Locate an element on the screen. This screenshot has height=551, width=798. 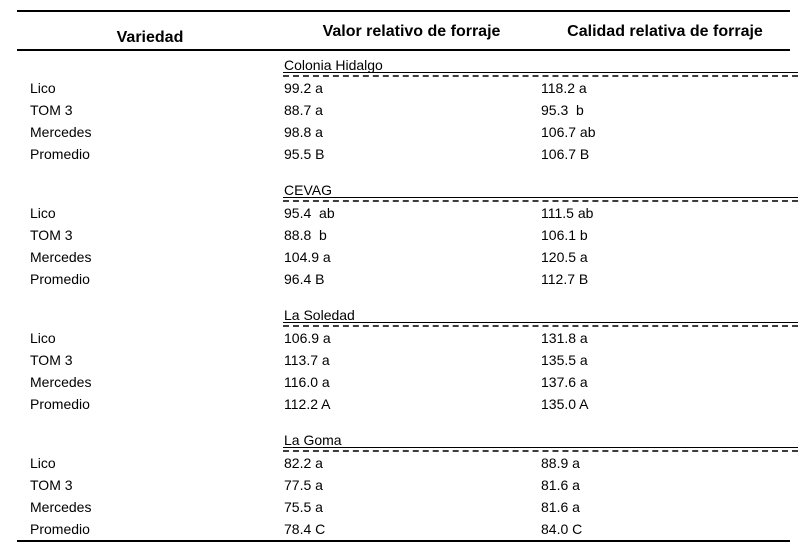
valor-cell: 95.5 B is located at coordinates (304, 154).